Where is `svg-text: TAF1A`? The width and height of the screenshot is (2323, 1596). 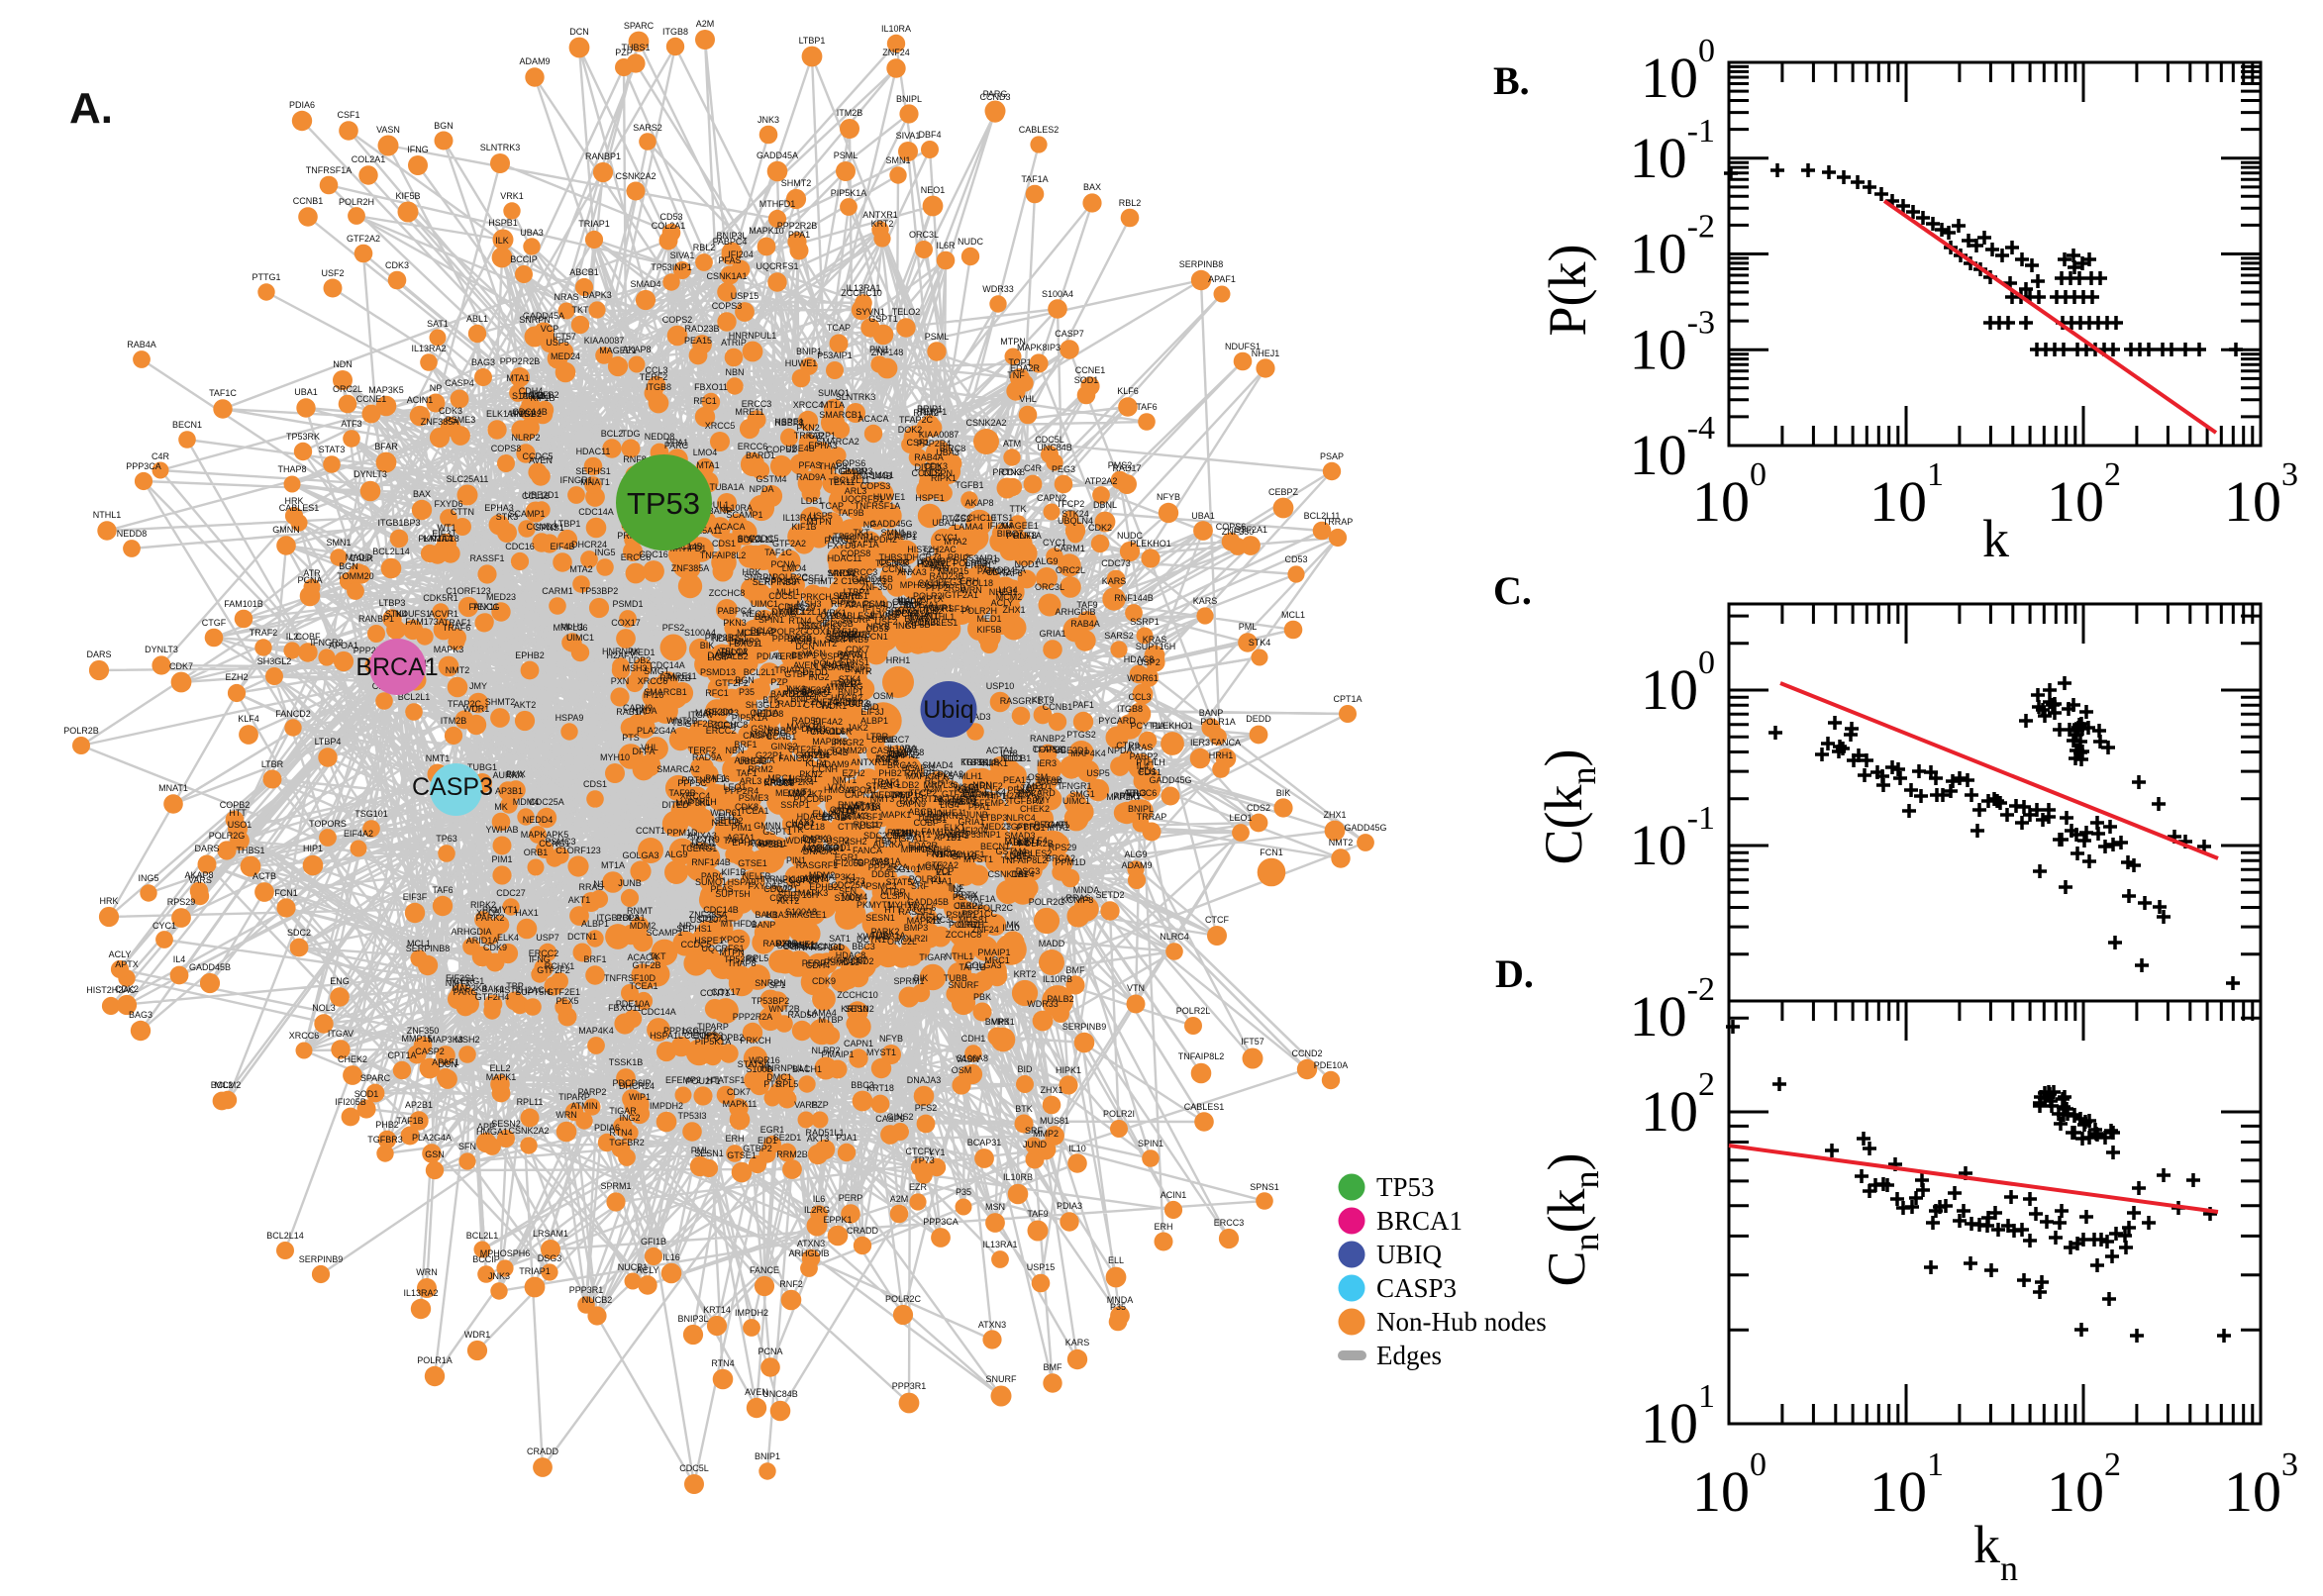 svg-text: TAF1A is located at coordinates (1034, 179).